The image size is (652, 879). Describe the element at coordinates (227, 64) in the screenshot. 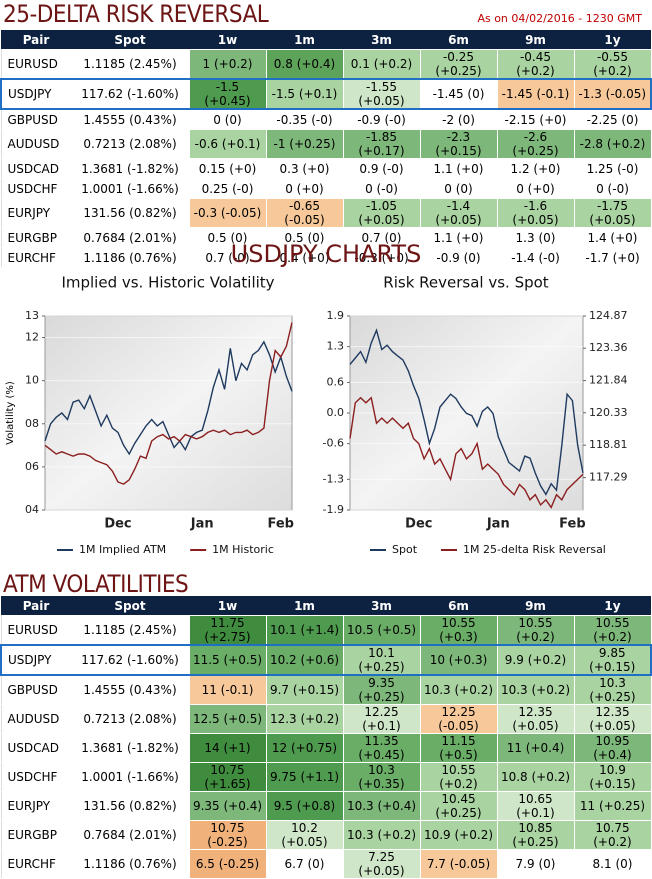

I see `cell: 1 (+0.2)` at that location.